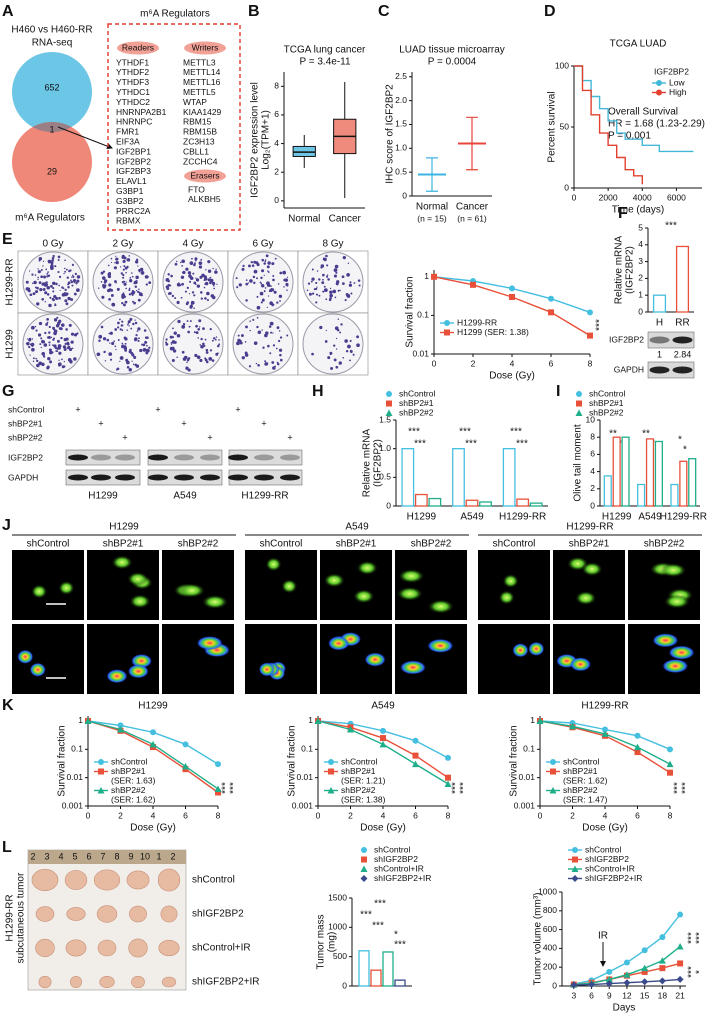 Image resolution: width=708 pixels, height=1016 pixels. Describe the element at coordinates (25, 437) in the screenshot. I see `condition: shBP2#2` at that location.